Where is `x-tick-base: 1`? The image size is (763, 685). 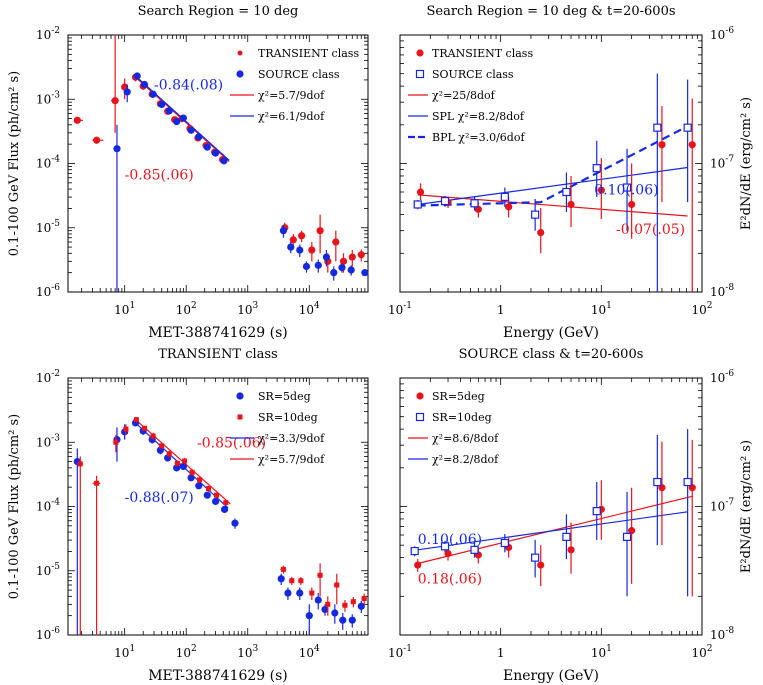 x-tick-base: 1 is located at coordinates (501, 653).